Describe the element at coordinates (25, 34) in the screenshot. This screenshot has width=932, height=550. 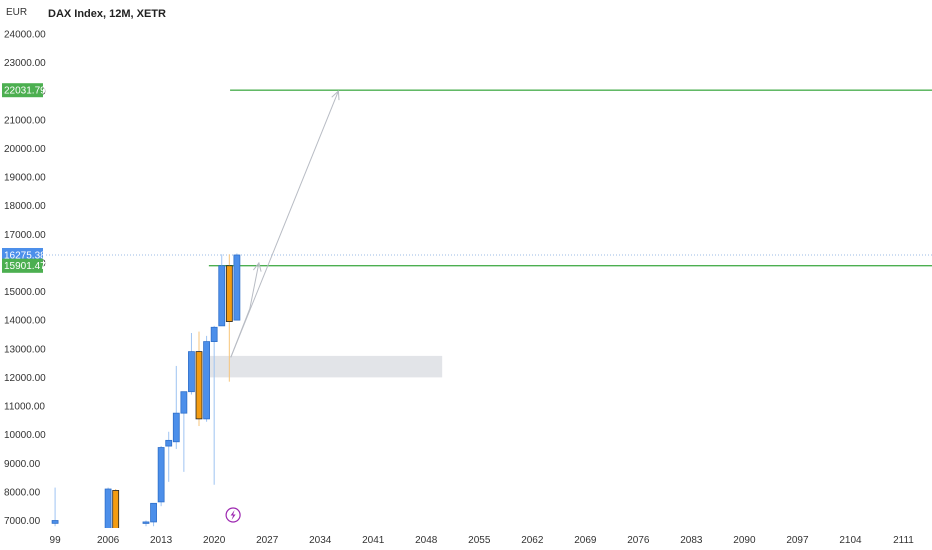
I see `y-tick-label: 24000.00` at that location.